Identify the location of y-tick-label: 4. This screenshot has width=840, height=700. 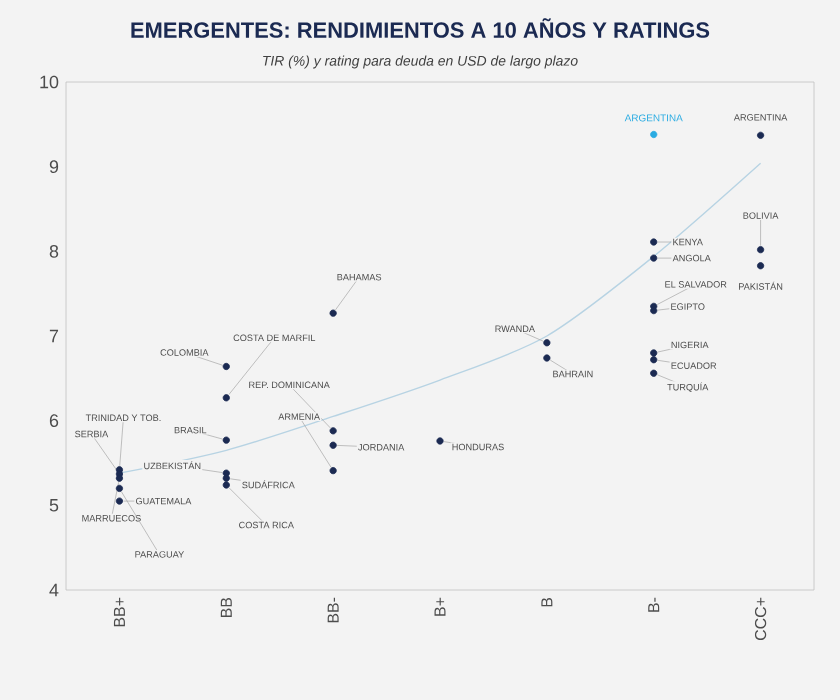
(54, 590).